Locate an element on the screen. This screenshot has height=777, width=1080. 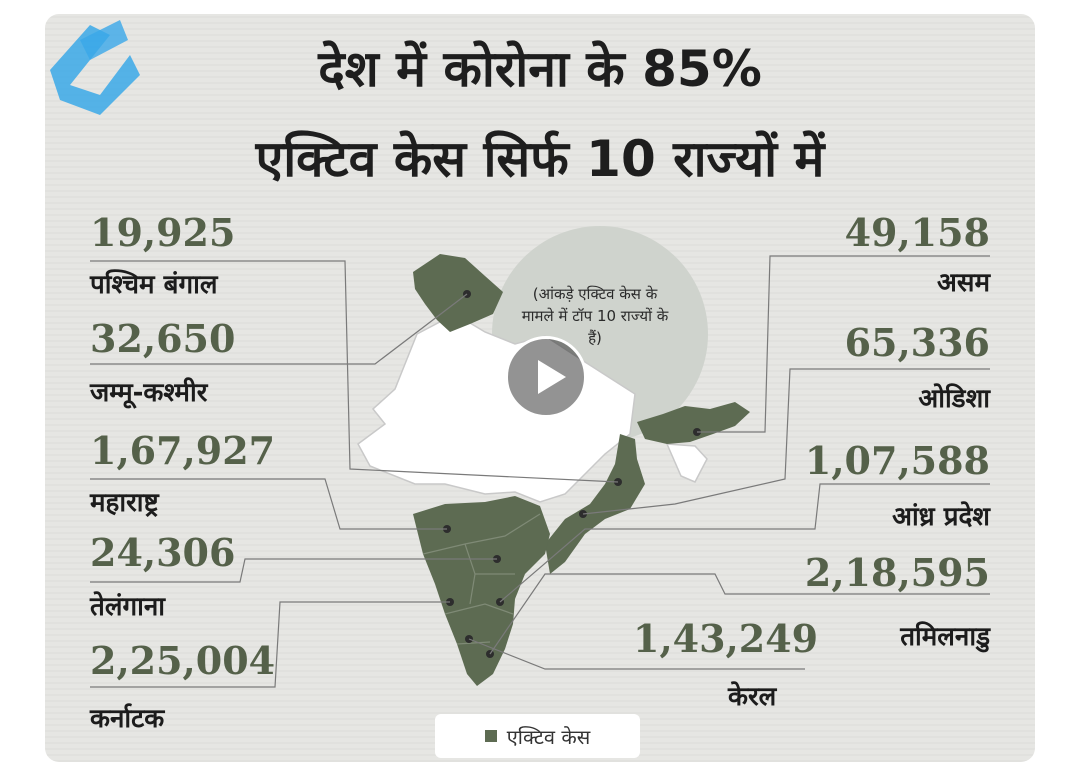
label-tamil-nadu: तमिलनाडु is located at coordinates (945, 637).